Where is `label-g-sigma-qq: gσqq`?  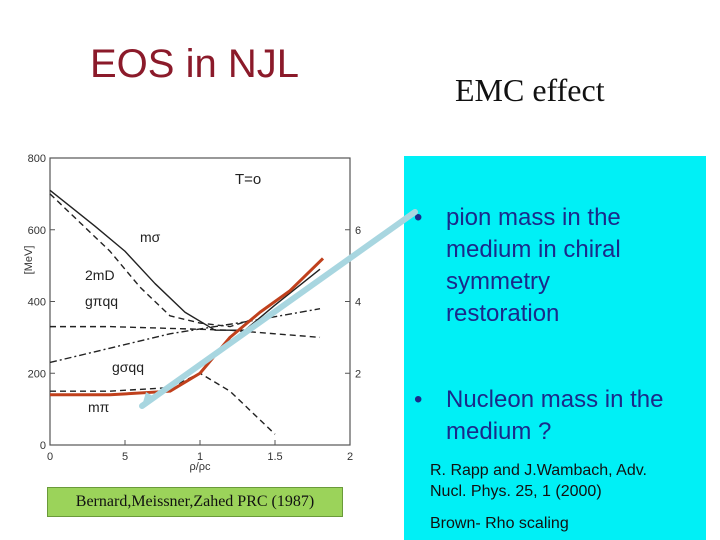 label-g-sigma-qq: gσqq is located at coordinates (128, 367).